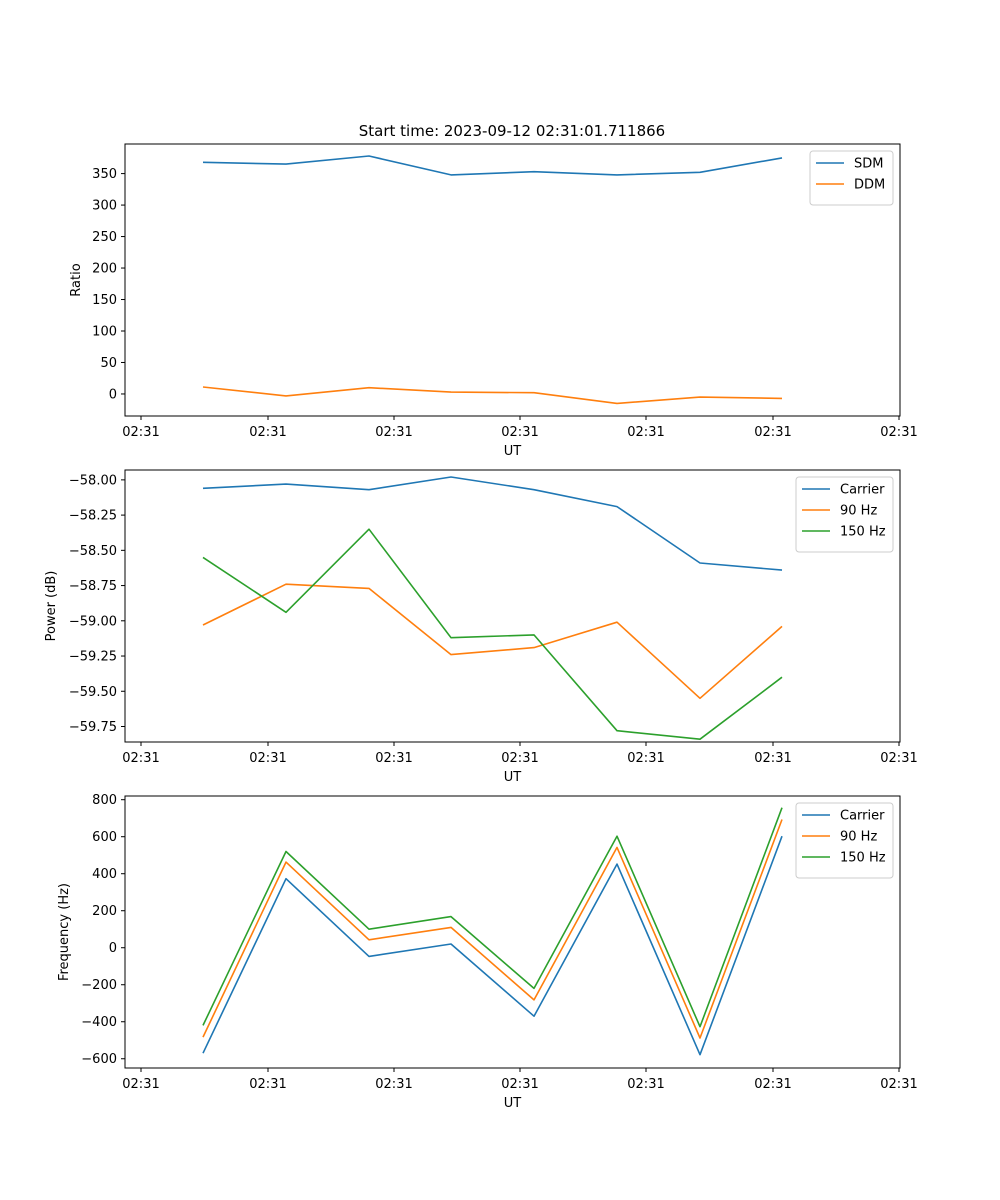  Describe the element at coordinates (99, 1022) in the screenshot. I see `y-tick-label: −400` at that location.